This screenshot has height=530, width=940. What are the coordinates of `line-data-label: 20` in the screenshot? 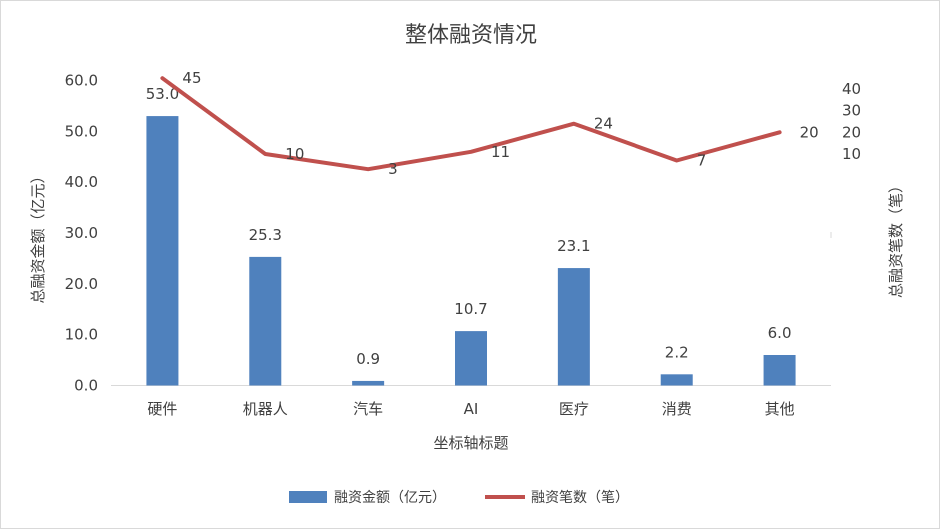 It's located at (809, 132).